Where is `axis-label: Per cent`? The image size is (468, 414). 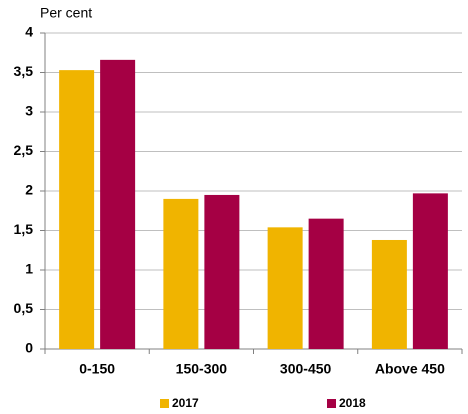 axis-label: Per cent is located at coordinates (66, 13).